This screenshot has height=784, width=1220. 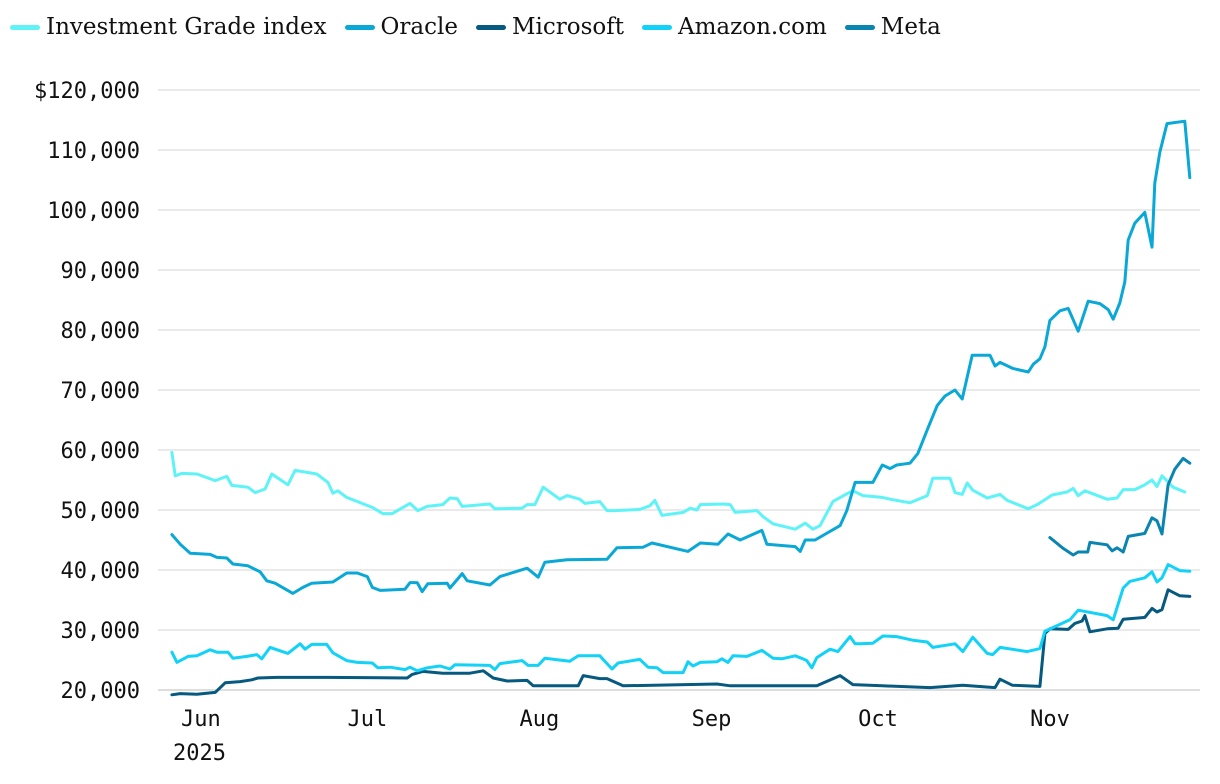 I want to click on y-tick-label: 70,000, so click(x=100, y=391).